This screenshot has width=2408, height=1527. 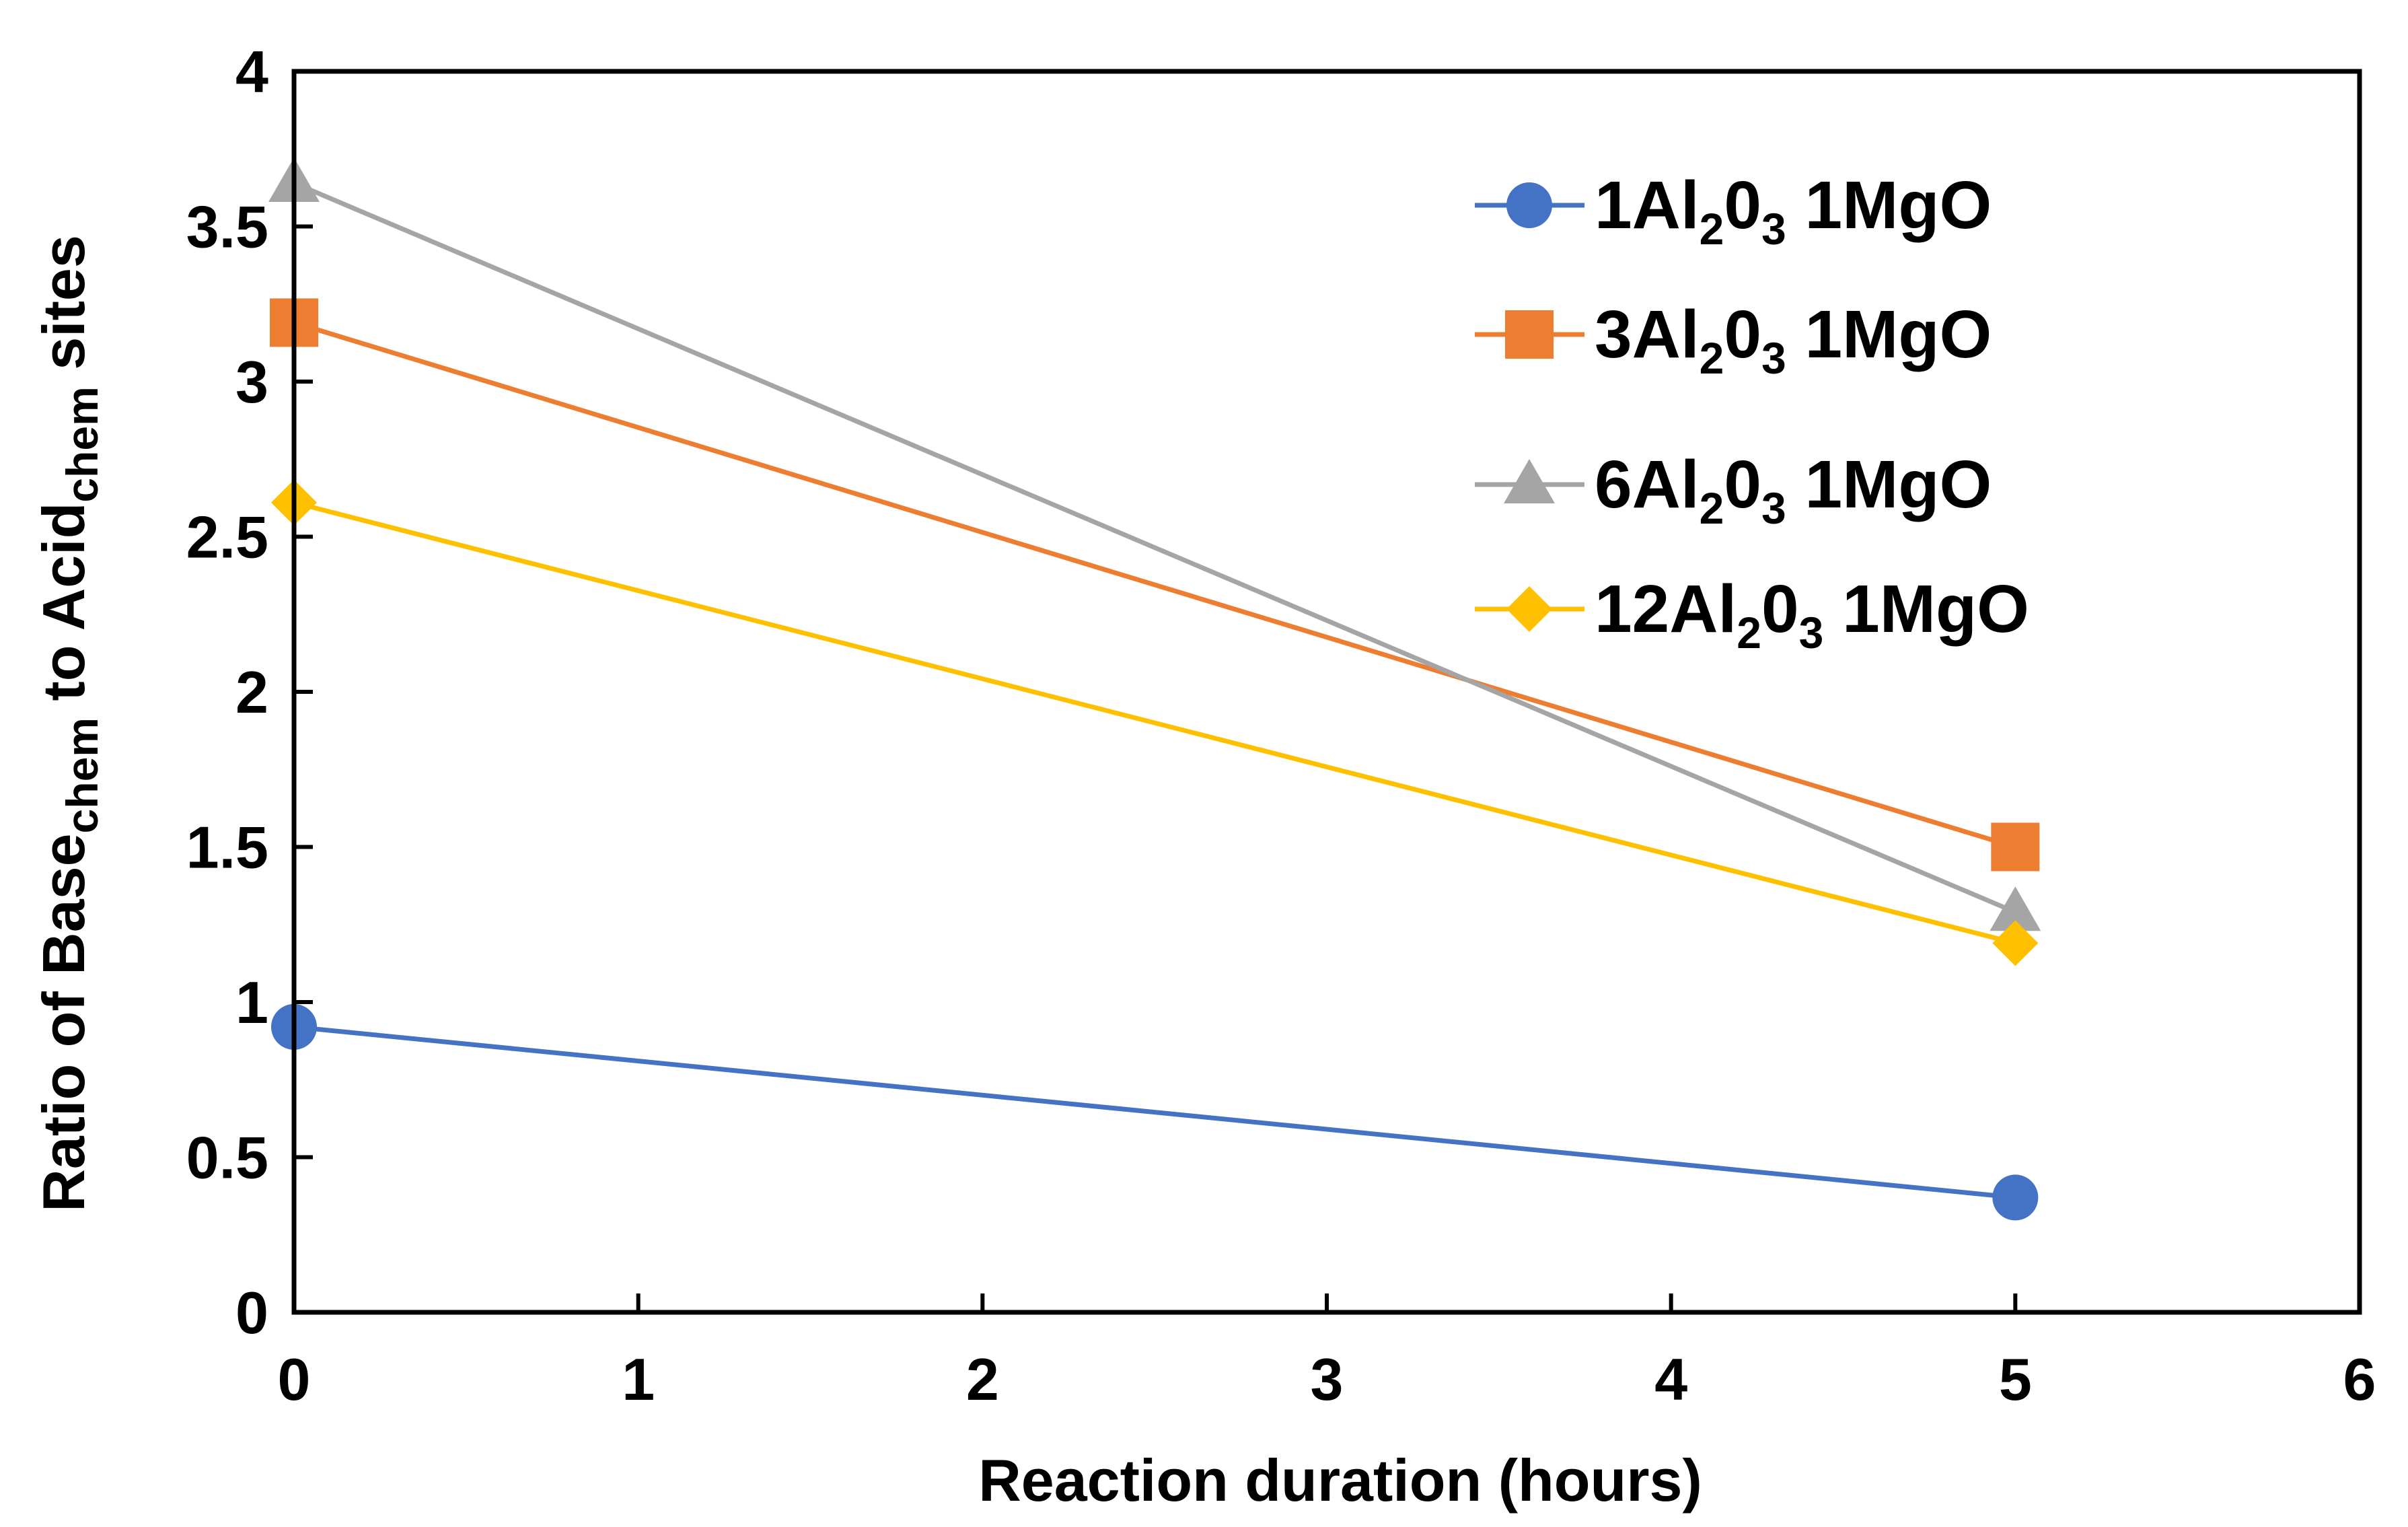 I want to click on legend-item-6al2o3-1mgo: 6Al203 1MgO, so click(x=1734, y=490).